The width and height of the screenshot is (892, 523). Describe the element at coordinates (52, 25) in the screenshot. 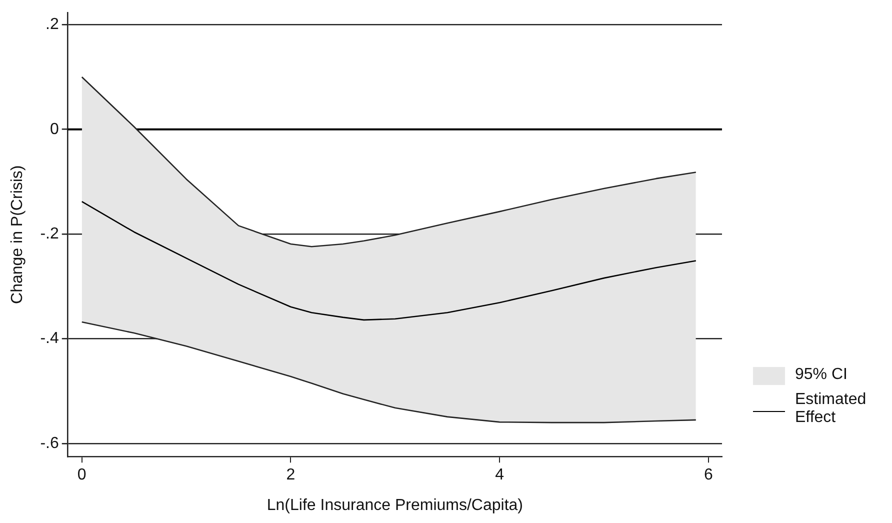

I see `y-tick-label: .2` at that location.